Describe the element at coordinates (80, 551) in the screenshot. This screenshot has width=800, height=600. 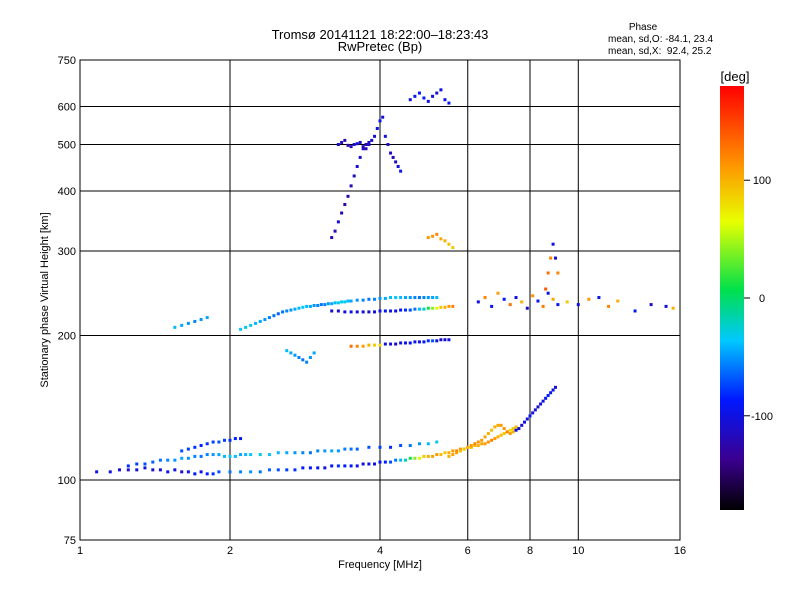
I see `x-tick-label: 1` at that location.